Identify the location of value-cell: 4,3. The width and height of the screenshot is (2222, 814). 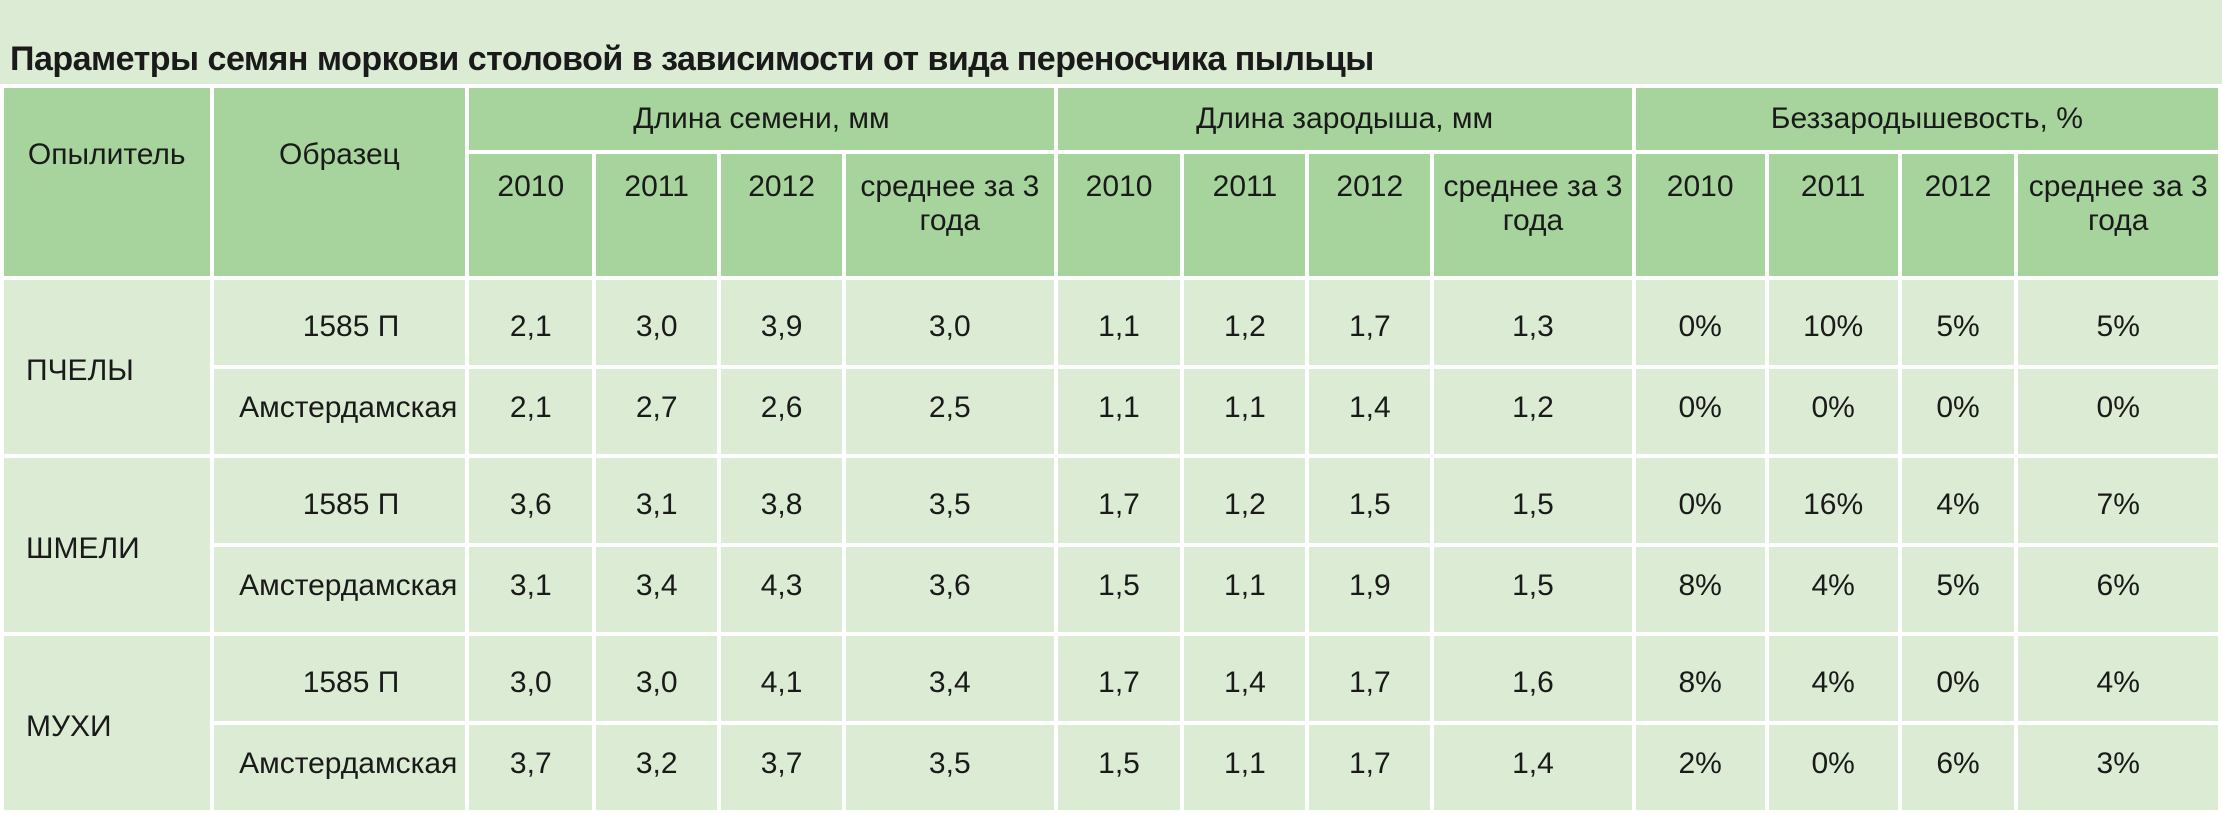
(782, 589).